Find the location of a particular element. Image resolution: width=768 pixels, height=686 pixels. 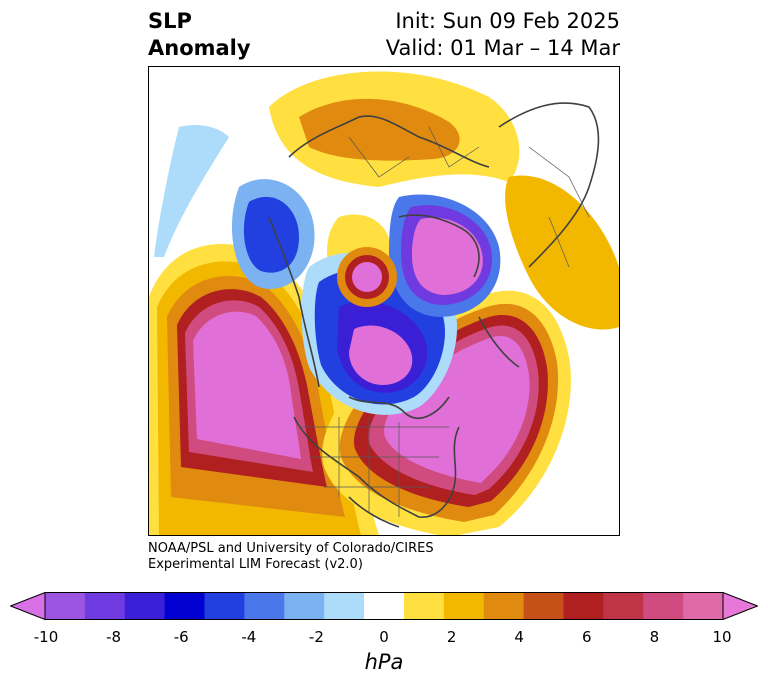

atlantic-high-anomaly is located at coordinates (446, 412).